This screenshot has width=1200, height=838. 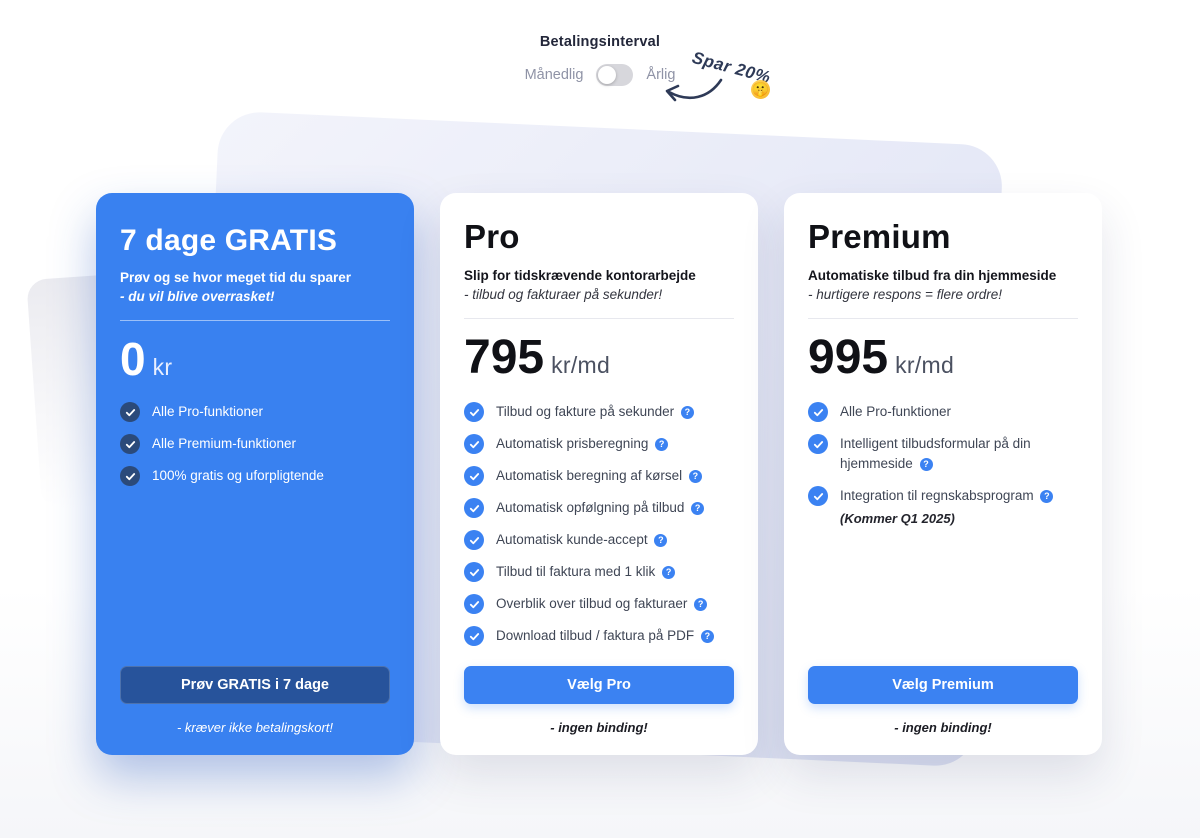 I want to click on billing-toggle-row: Månedlig Årlig, so click(x=600, y=75).